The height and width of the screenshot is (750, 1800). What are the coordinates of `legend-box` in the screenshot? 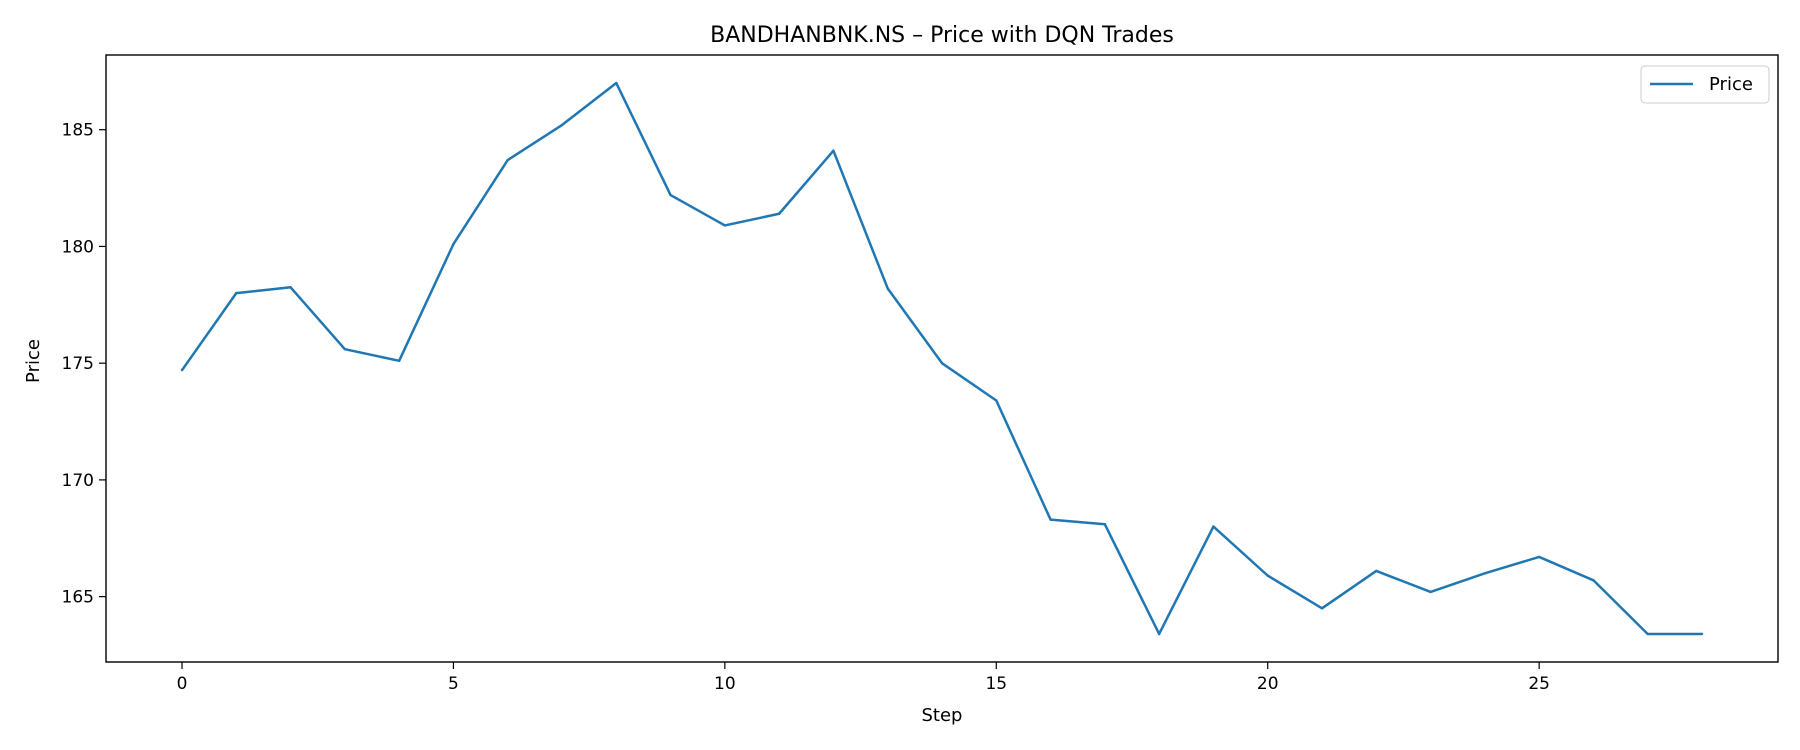 It's located at (1705, 84).